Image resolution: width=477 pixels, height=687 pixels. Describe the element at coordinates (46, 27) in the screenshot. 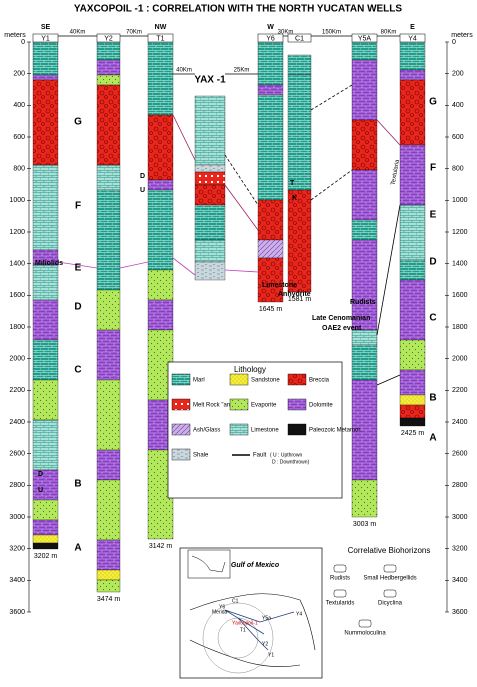

I see `direction: SE` at that location.